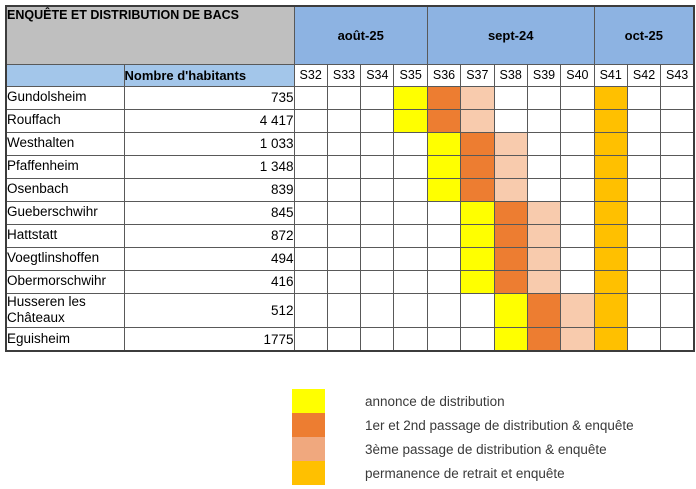  What do you see at coordinates (209, 281) in the screenshot?
I see `habitants-cell: 416` at bounding box center [209, 281].